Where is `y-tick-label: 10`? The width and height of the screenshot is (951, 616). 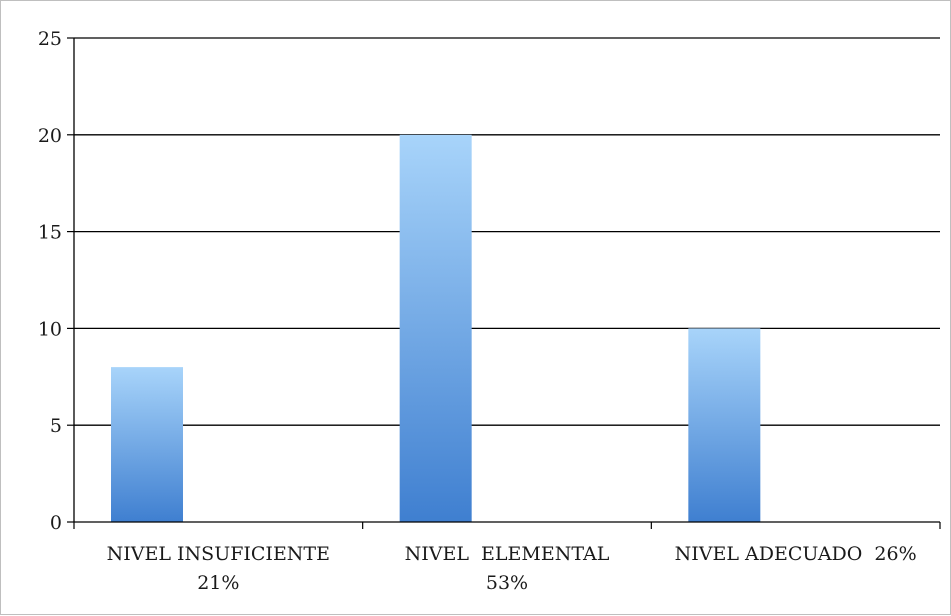
y-tick-label: 10 is located at coordinates (50, 329).